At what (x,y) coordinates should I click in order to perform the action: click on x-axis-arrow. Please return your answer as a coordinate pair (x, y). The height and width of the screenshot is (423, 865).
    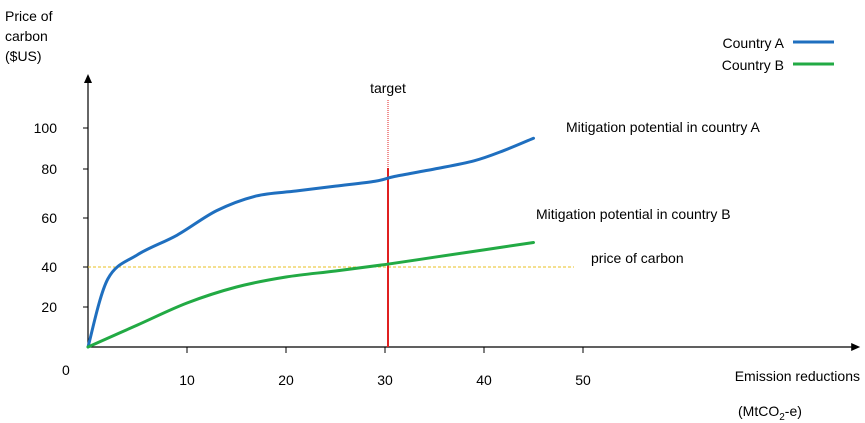
    Looking at the image, I should click on (856, 347).